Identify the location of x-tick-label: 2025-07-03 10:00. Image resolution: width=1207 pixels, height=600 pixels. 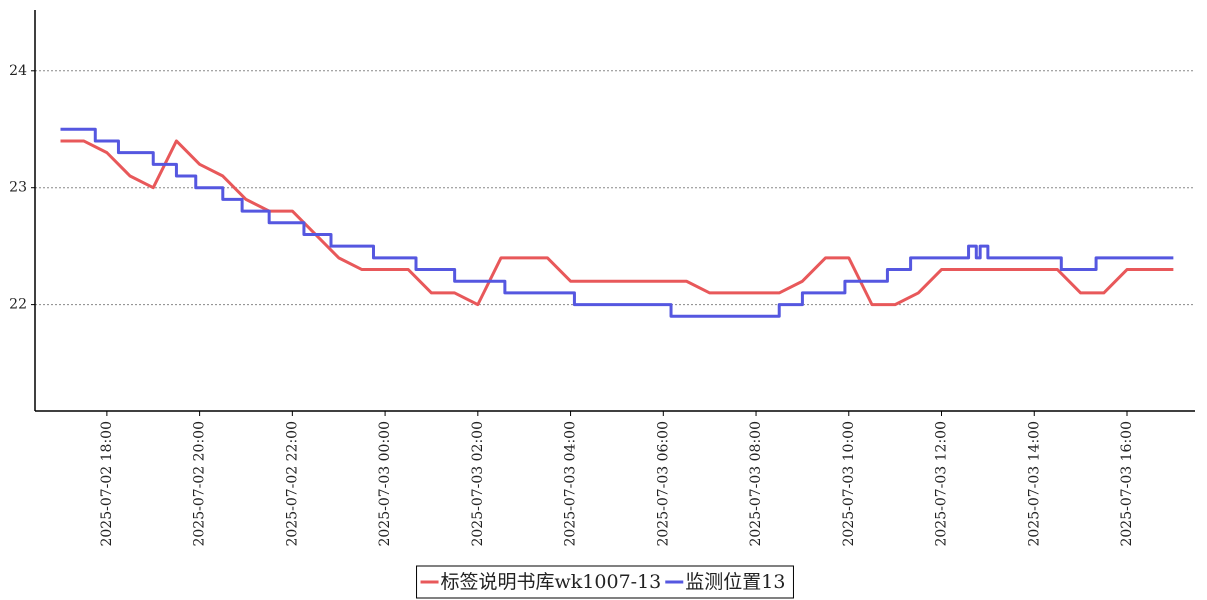
(849, 484).